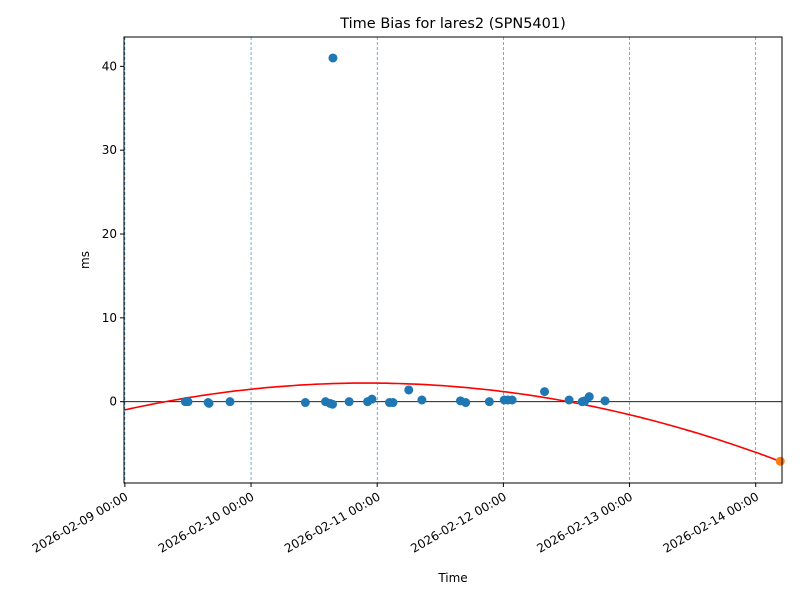 This screenshot has width=800, height=600. I want to click on y-tick-label: 20, so click(109, 234).